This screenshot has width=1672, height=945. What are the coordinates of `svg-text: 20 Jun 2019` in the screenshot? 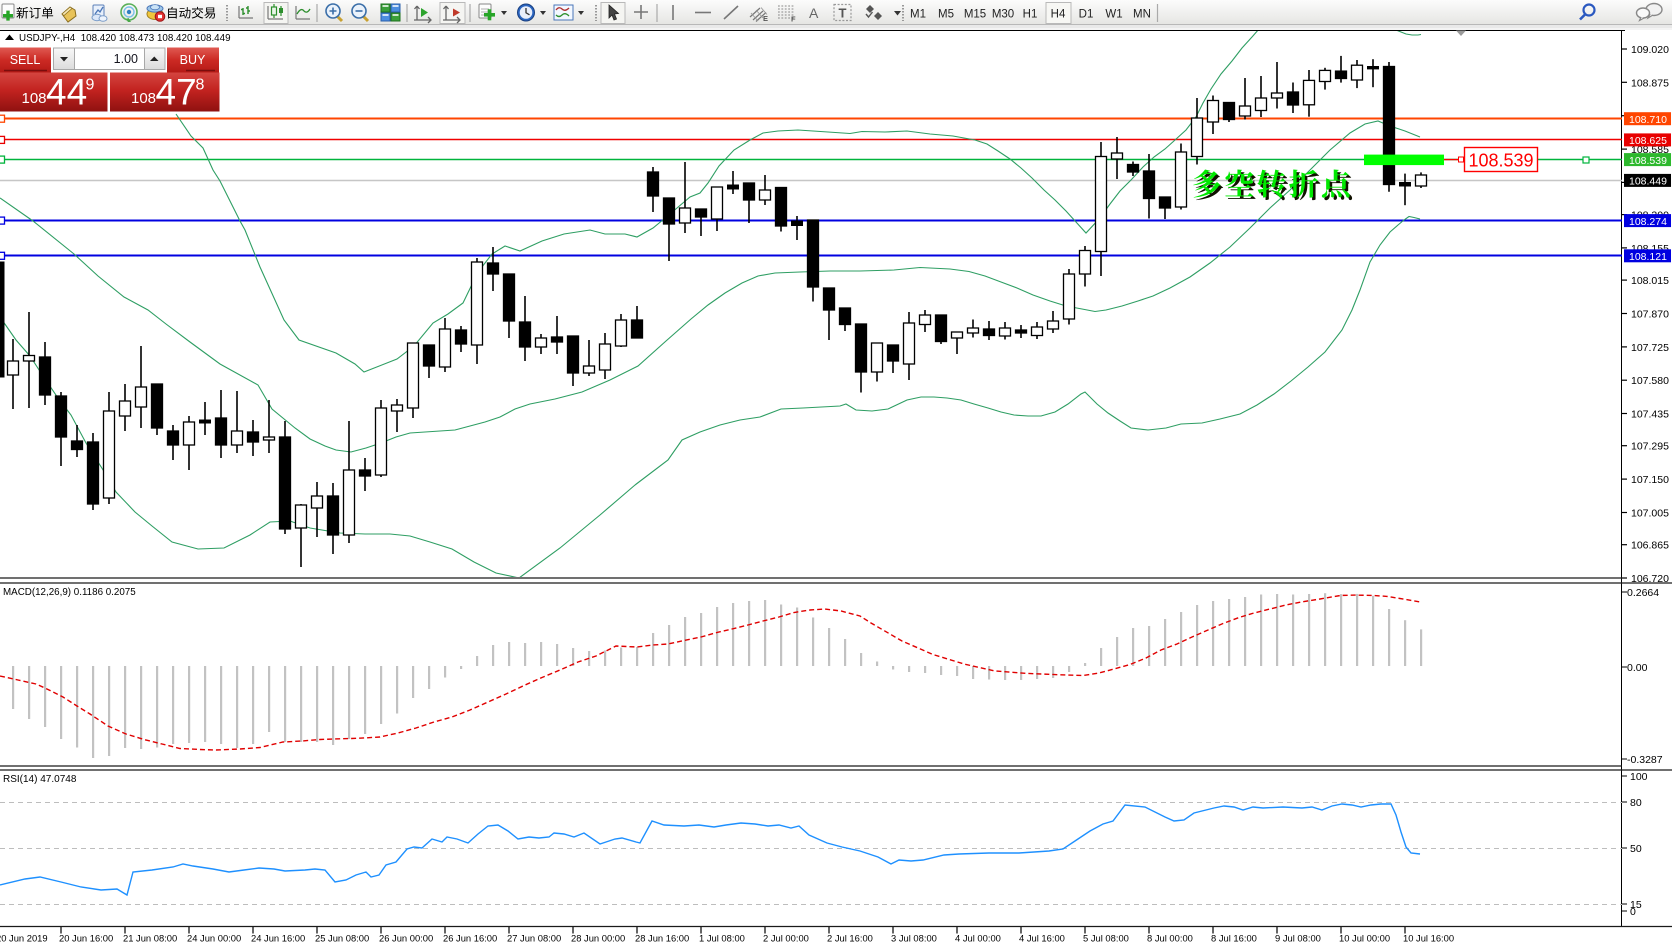 It's located at (24, 938).